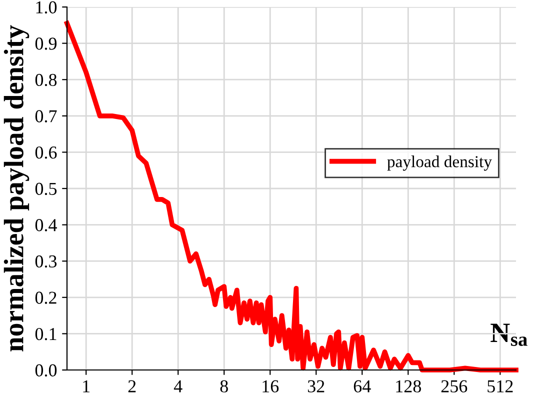  I want to click on y-tick-label: 0.6, so click(46, 152).